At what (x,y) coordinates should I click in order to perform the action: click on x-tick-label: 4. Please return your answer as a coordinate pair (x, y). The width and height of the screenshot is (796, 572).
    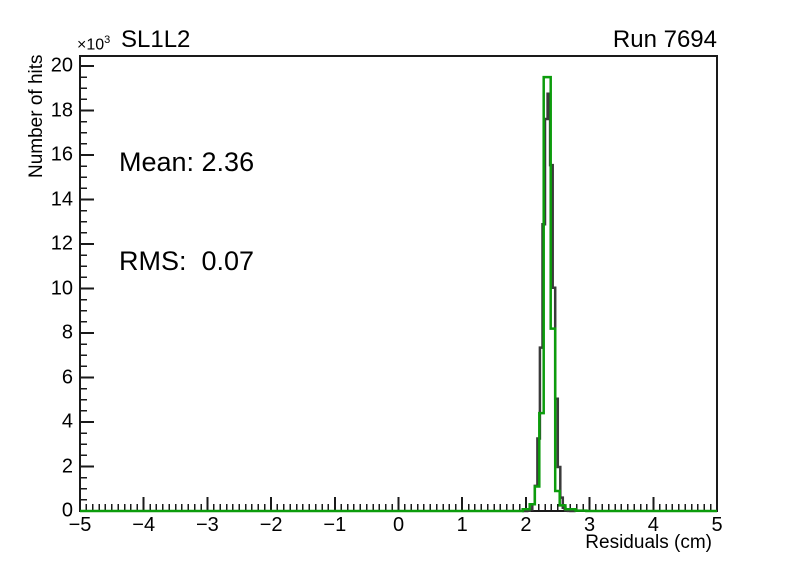
    Looking at the image, I should click on (653, 525).